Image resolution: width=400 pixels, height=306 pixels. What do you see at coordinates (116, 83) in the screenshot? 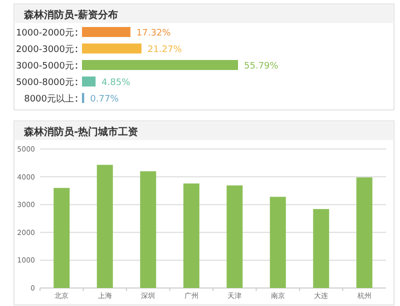
I see `data-label: 4.85%` at bounding box center [116, 83].